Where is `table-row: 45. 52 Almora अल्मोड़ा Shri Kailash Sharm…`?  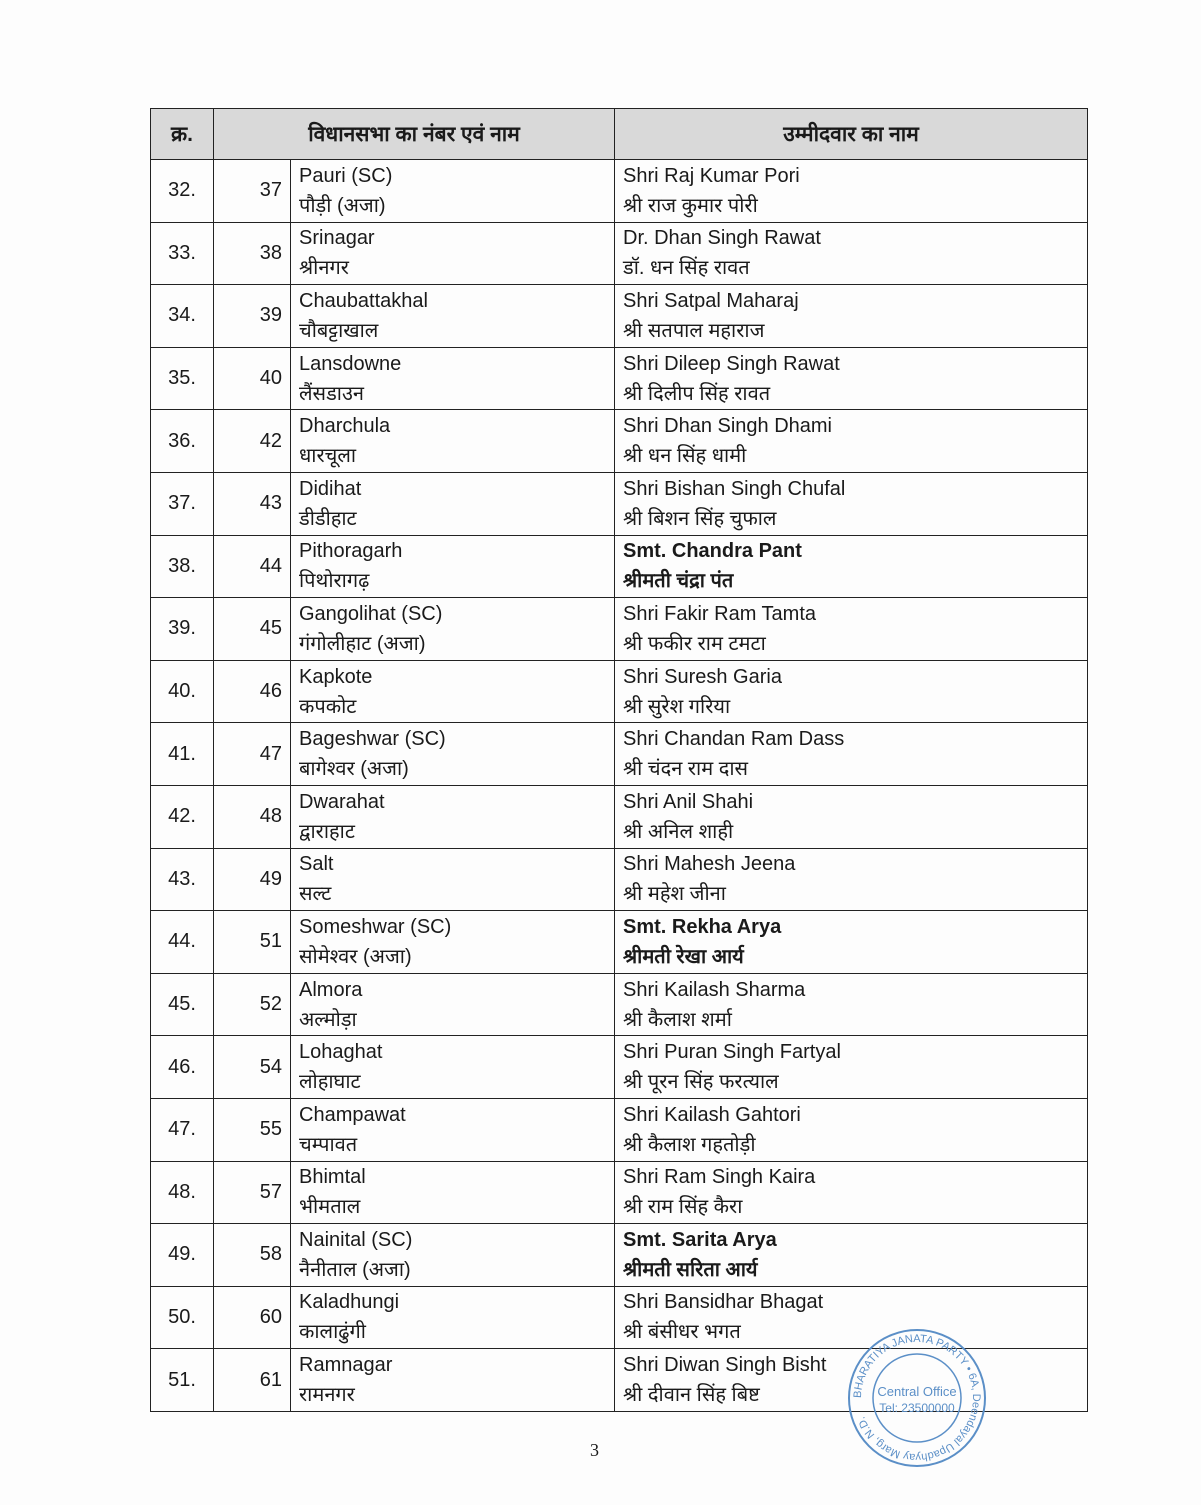
table-row: 45. 52 Almora अल्मोड़ा Shri Kailash Sharm… is located at coordinates (619, 1004).